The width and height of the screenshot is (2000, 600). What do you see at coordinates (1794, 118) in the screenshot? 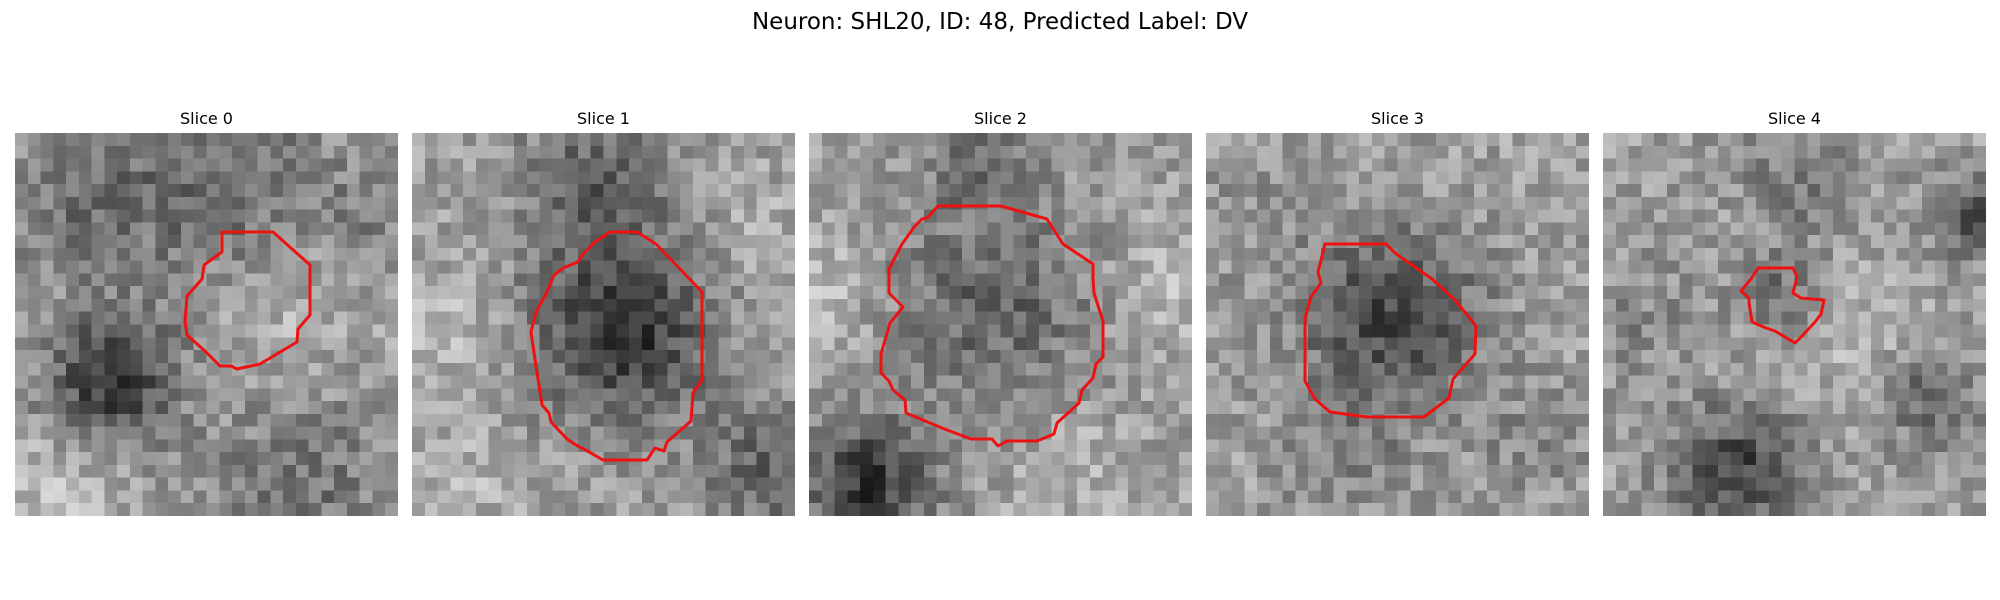
I see `panel-title-slice-4: Slice 4` at bounding box center [1794, 118].